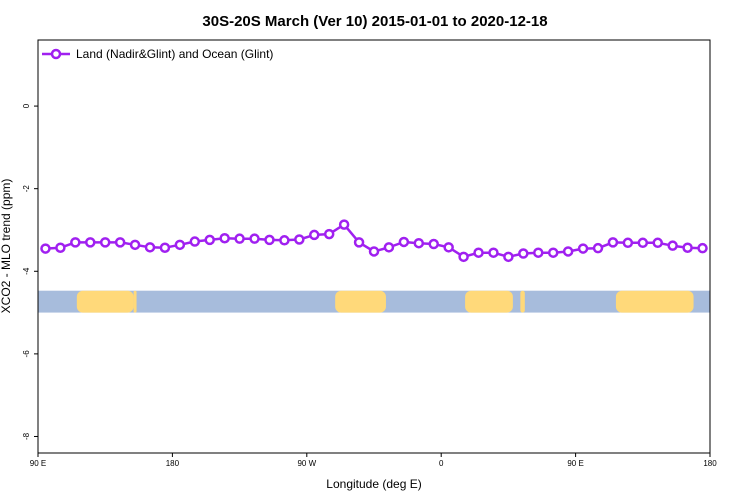 This screenshot has height=500, width=750. I want to click on surface-band, so click(374, 301).